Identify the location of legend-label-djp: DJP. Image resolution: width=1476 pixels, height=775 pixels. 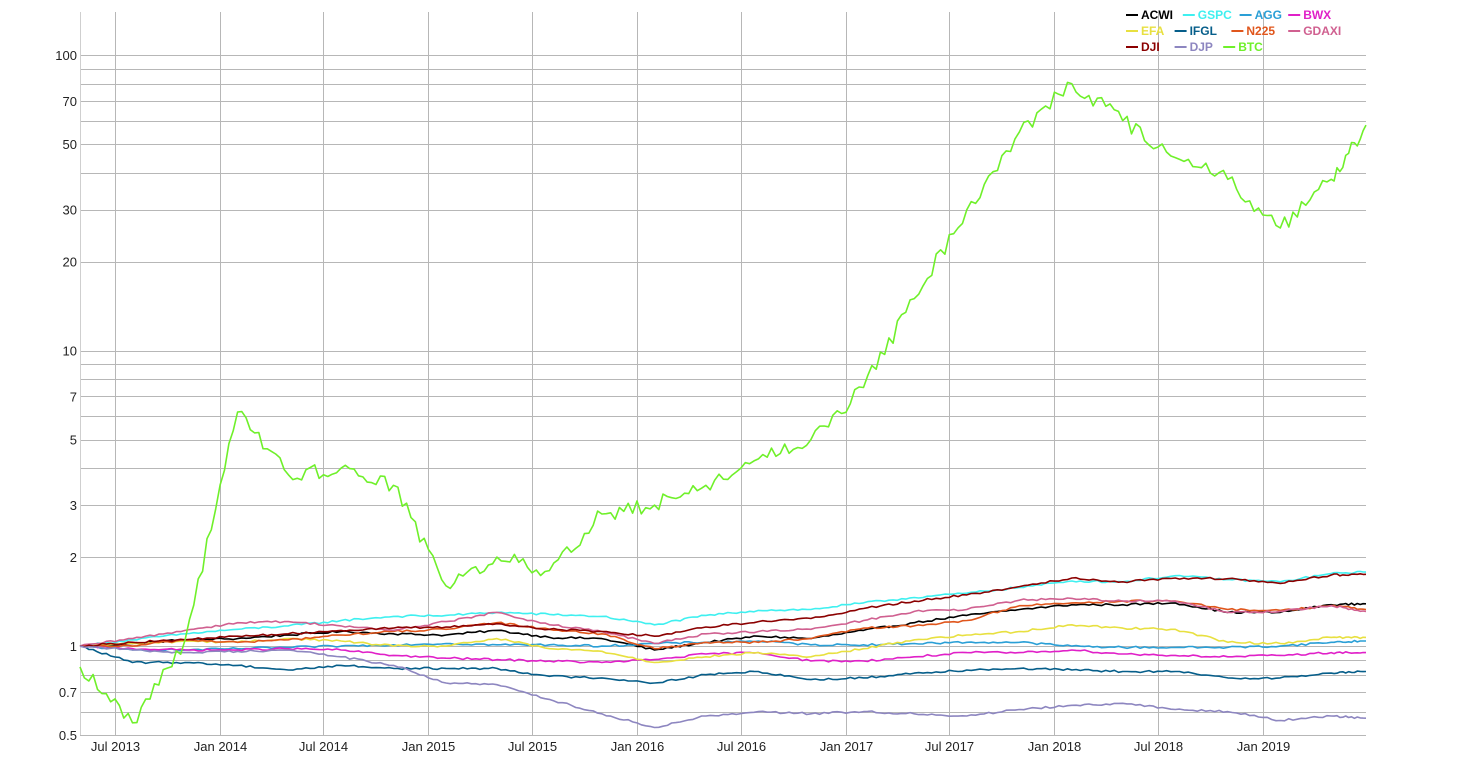
(1201, 47).